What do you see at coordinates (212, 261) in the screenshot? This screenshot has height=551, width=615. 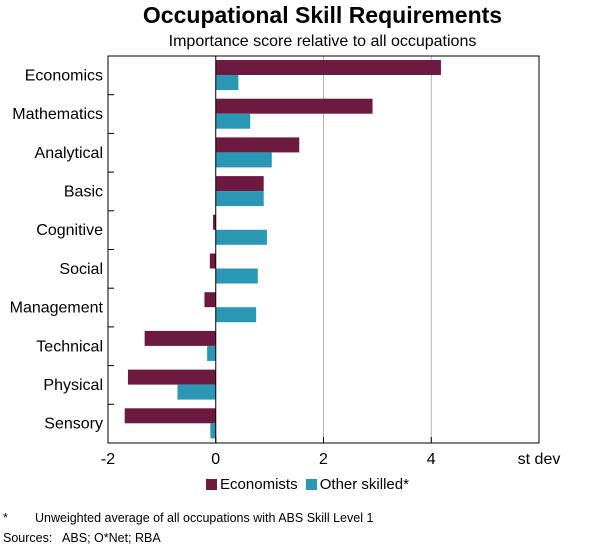 I see `bar-economists-social` at bounding box center [212, 261].